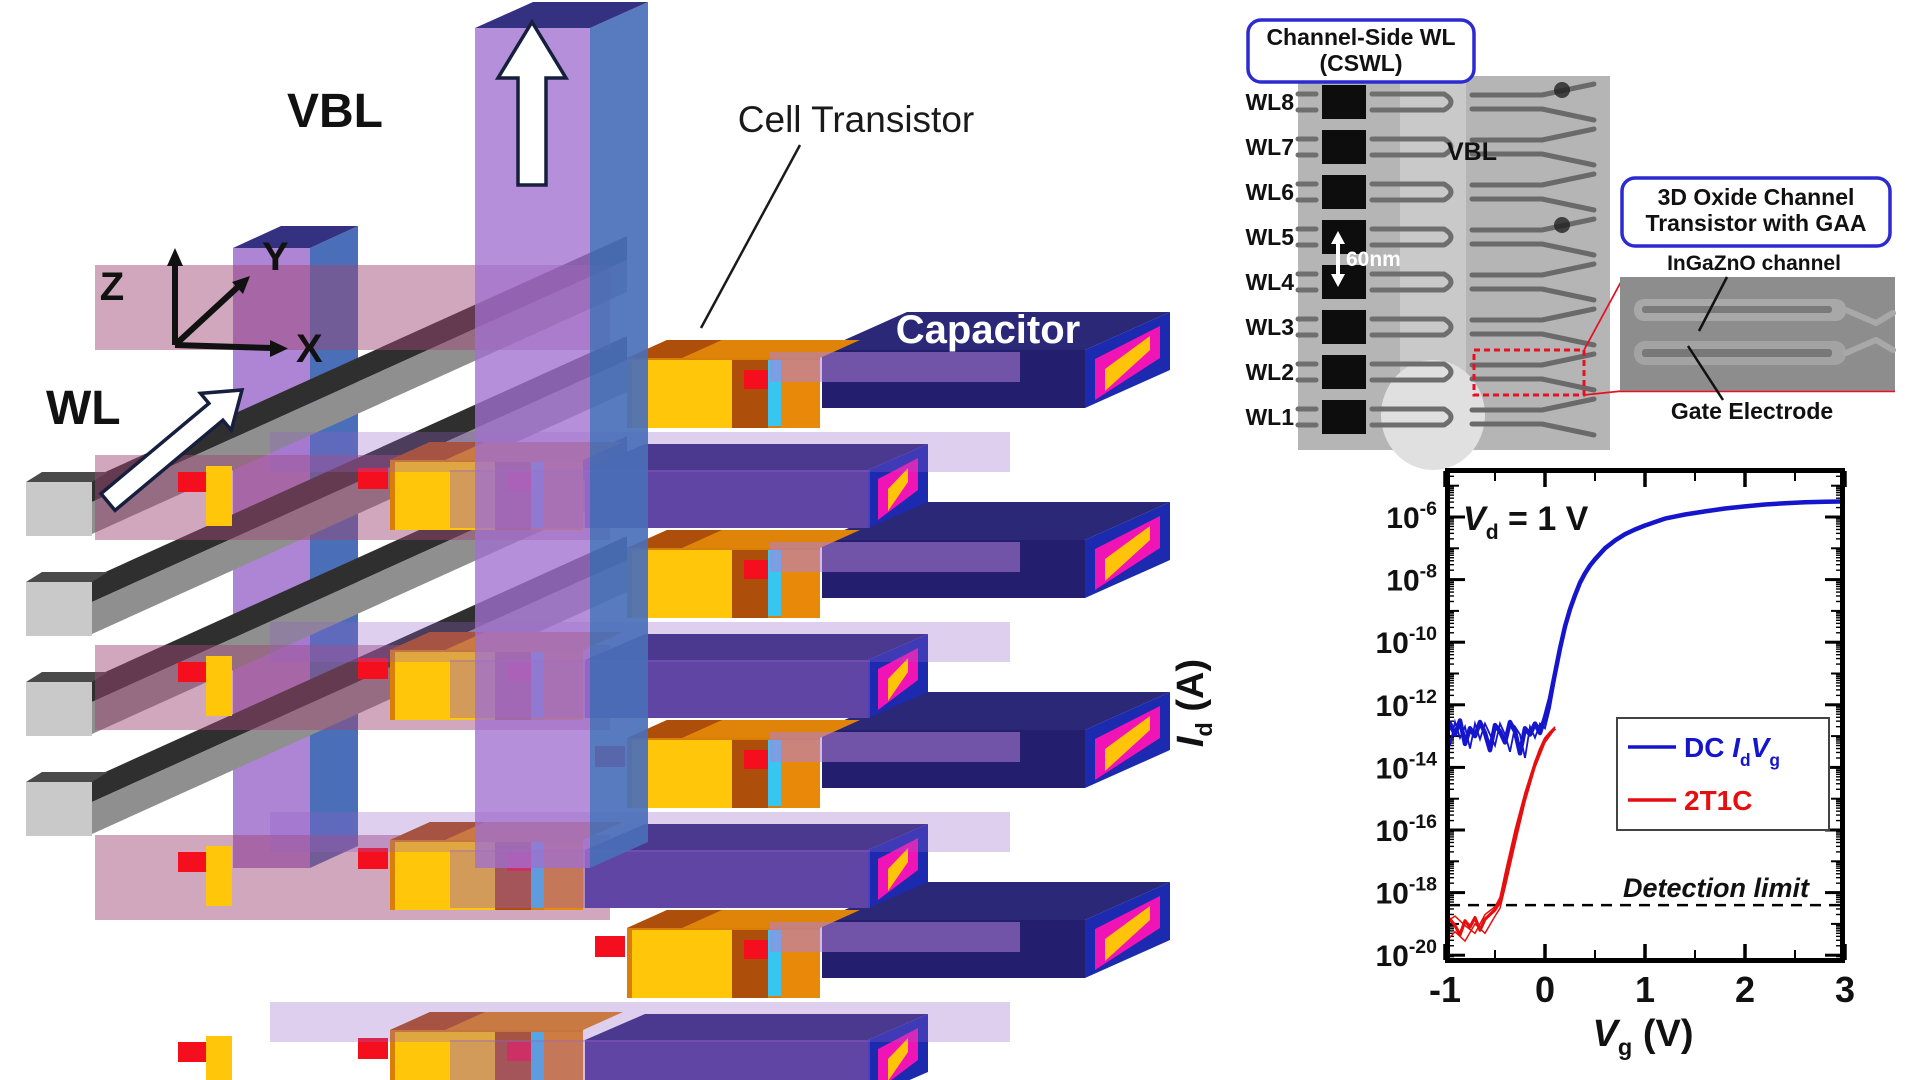  I want to click on y-axis-label: Id (A), so click(1193, 703).